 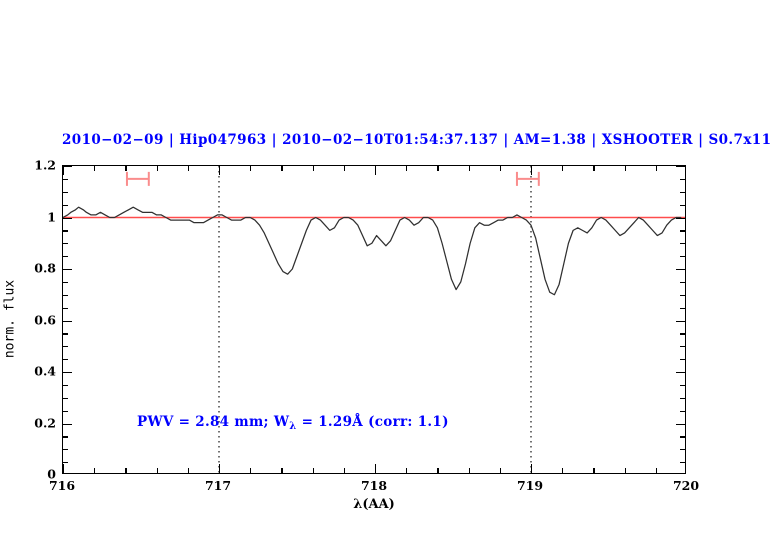 I want to click on x-tick-718.2, so click(x=407, y=470).